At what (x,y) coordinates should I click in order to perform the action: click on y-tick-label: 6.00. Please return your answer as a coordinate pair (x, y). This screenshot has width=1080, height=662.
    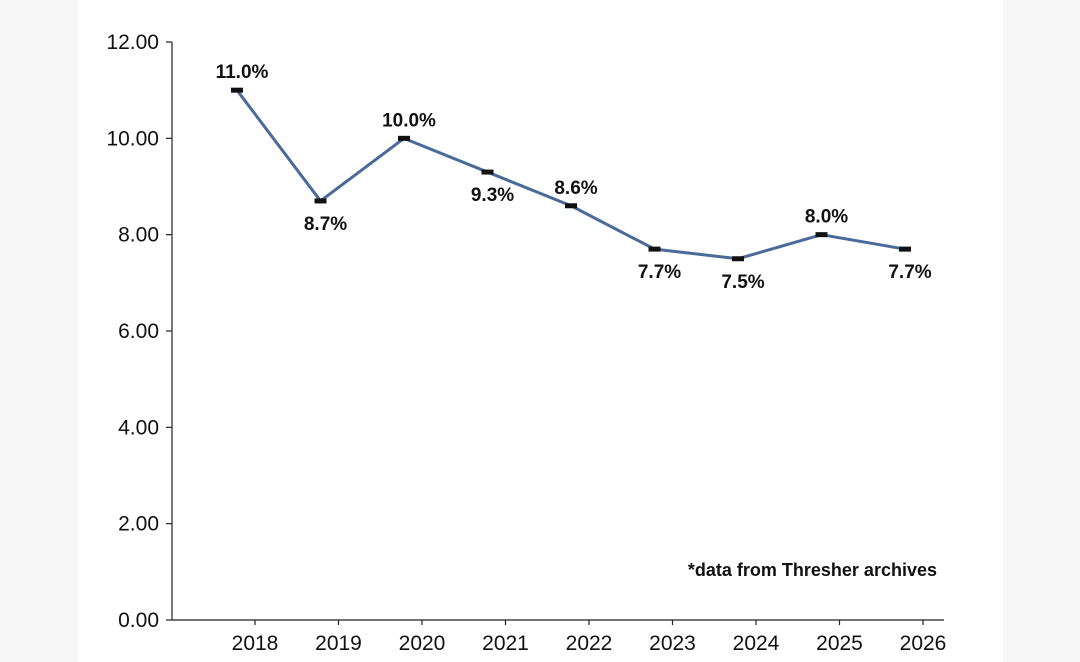
    Looking at the image, I should click on (138, 331).